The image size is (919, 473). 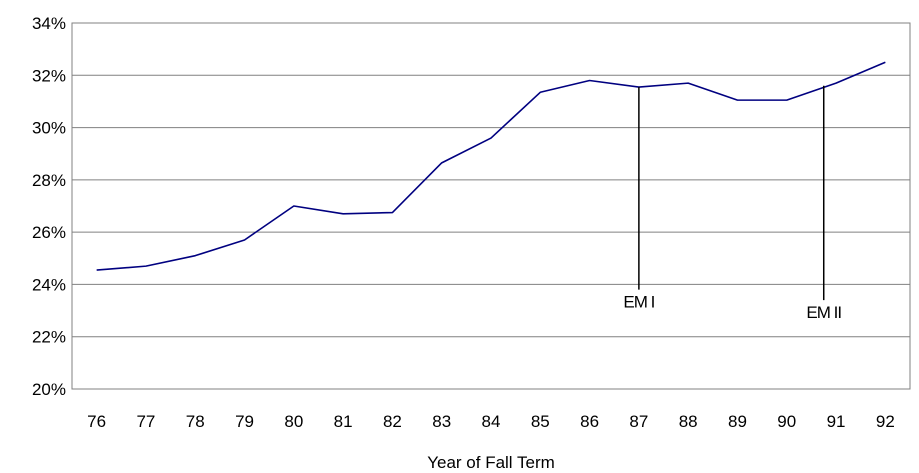 I want to click on y-tick-label: 20%, so click(x=49, y=389).